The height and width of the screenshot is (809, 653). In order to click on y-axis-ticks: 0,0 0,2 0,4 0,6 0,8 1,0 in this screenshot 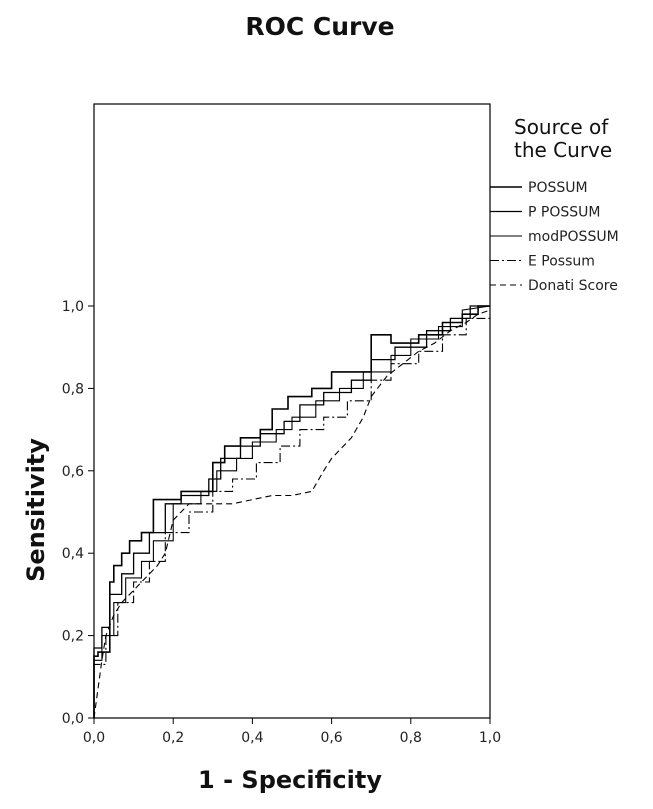, I will do `click(78, 513)`.